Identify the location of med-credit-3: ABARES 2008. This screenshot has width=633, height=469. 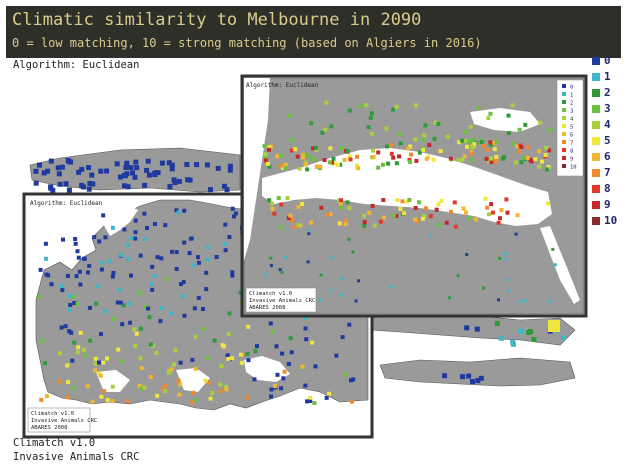
(267, 308).